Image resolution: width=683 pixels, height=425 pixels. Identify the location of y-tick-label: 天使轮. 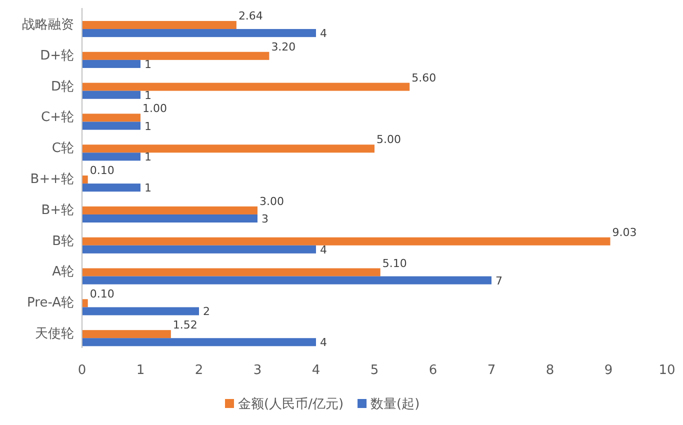
(54, 334).